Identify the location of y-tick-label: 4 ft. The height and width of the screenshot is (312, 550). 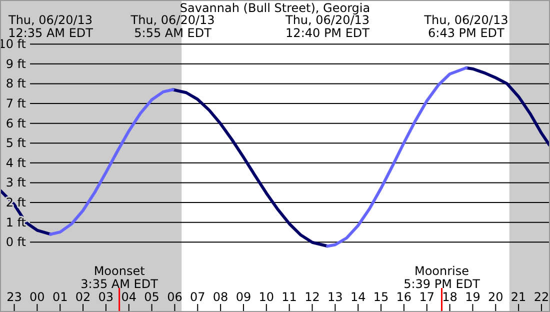
(16, 163).